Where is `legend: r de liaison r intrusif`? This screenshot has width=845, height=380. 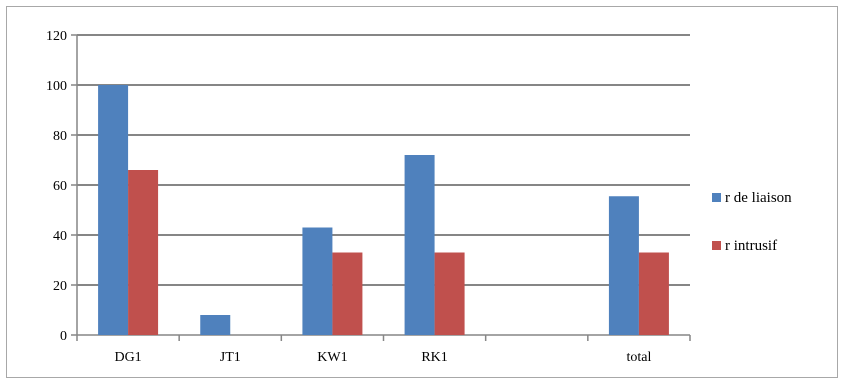
legend: r de liaison r intrusif is located at coordinates (752, 222).